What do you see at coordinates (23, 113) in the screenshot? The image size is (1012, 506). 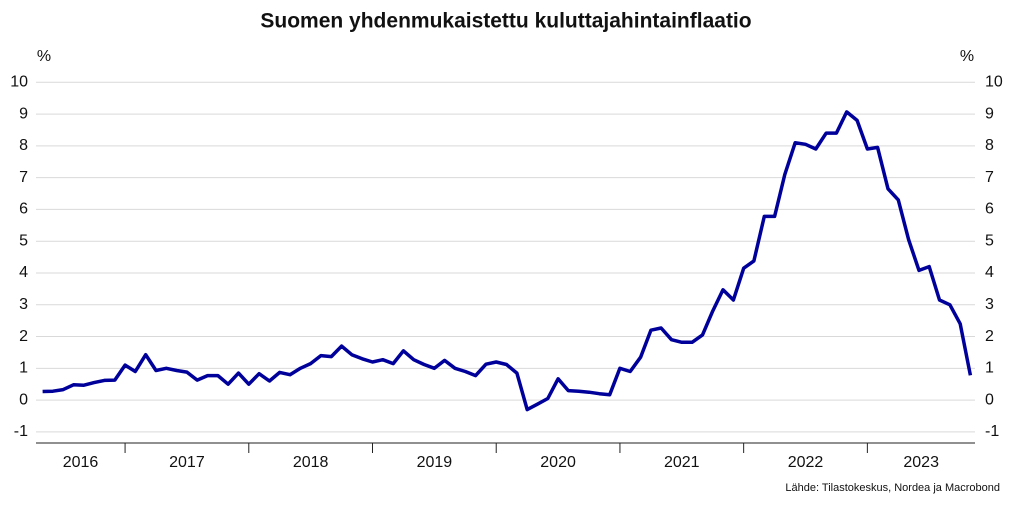 I see `y-tick-label-left: 9` at bounding box center [23, 113].